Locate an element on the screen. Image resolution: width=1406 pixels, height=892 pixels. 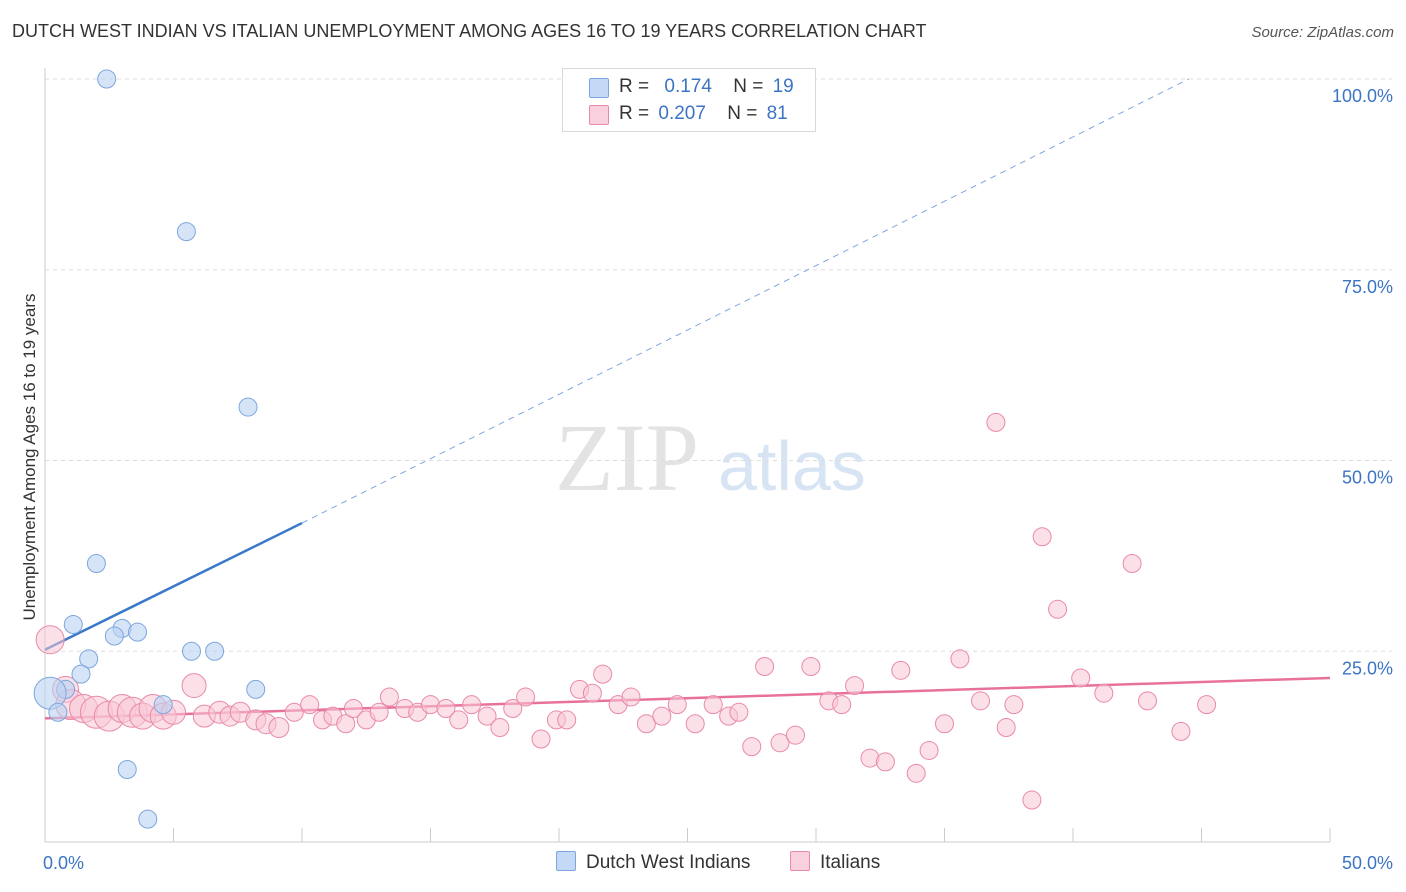
legend-r-value: 0.207 is located at coordinates (682, 113).